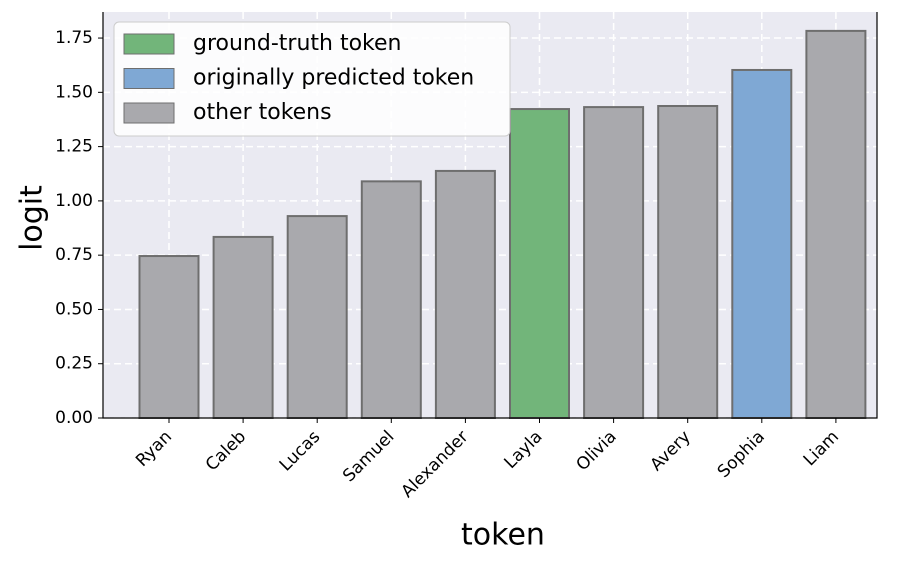 The height and width of the screenshot is (565, 914). I want to click on legend-label: other tokens, so click(262, 112).